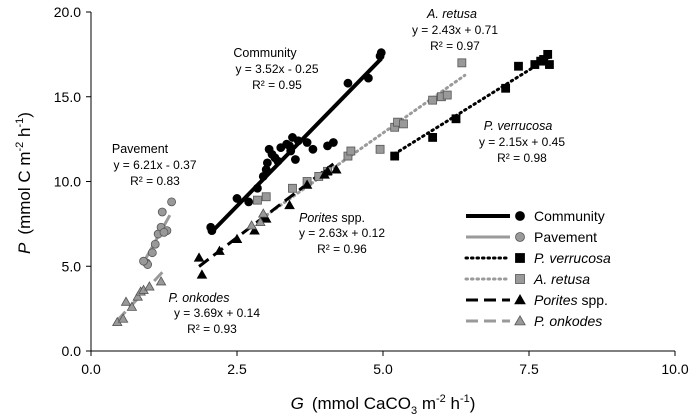  I want to click on series-p-verrucosa, so click(472, 105).